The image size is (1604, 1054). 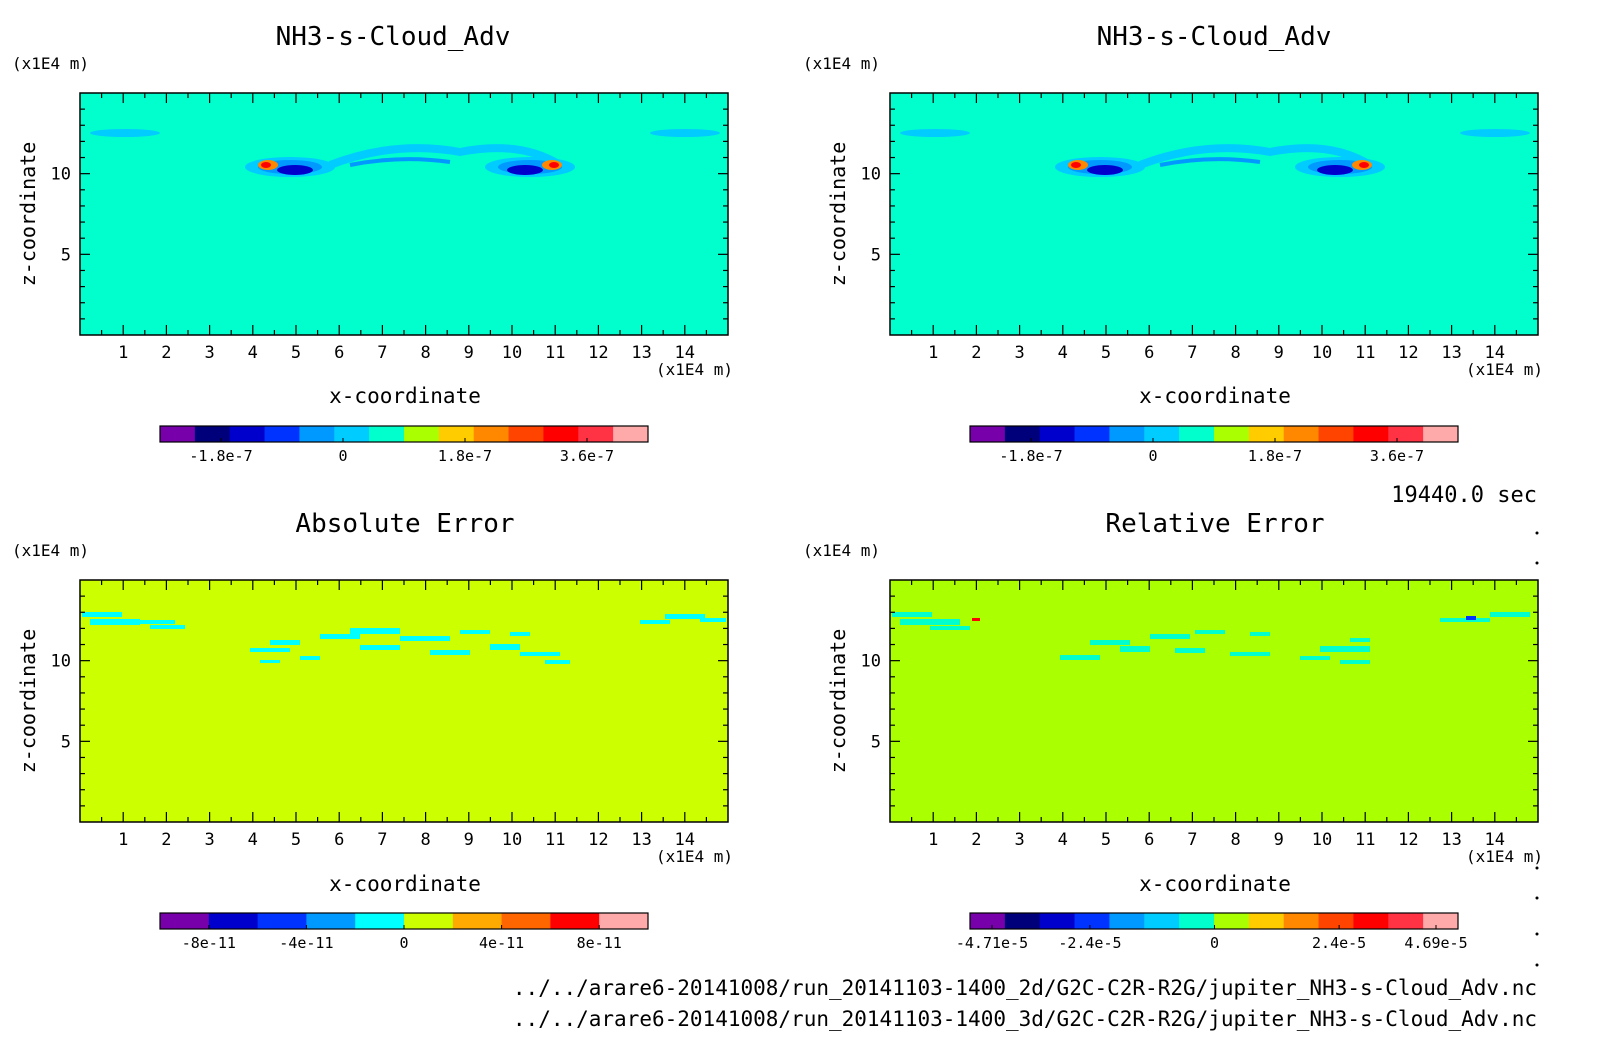 What do you see at coordinates (1322, 840) in the screenshot?
I see `x-tick-label: 10` at bounding box center [1322, 840].